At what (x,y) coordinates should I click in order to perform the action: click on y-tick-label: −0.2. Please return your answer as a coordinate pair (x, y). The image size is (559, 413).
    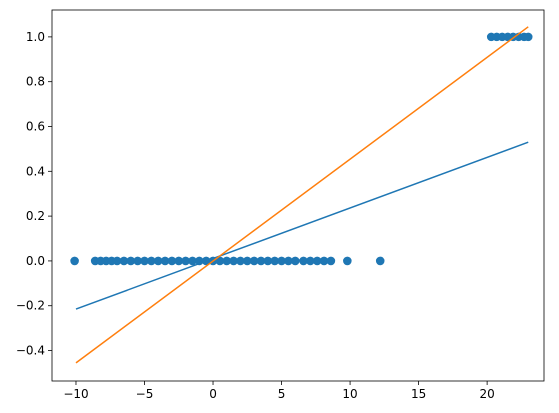
    Looking at the image, I should click on (30, 306).